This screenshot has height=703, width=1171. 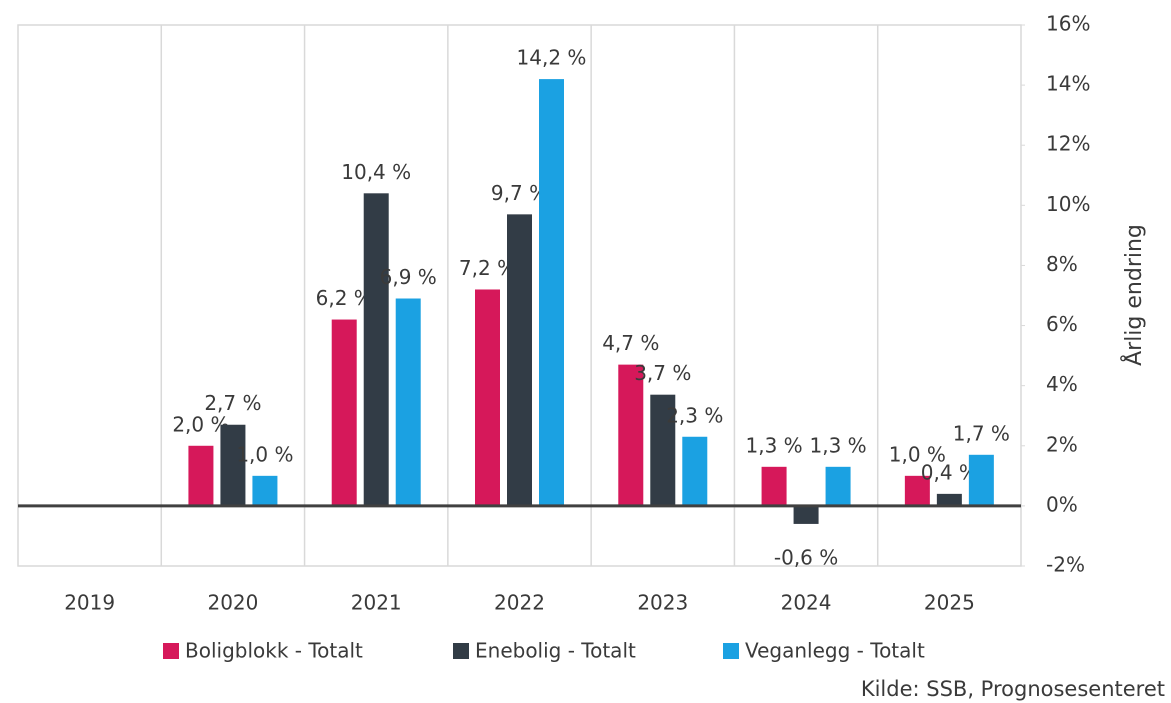 What do you see at coordinates (1062, 324) in the screenshot?
I see `y-tick-label: 6%` at bounding box center [1062, 324].